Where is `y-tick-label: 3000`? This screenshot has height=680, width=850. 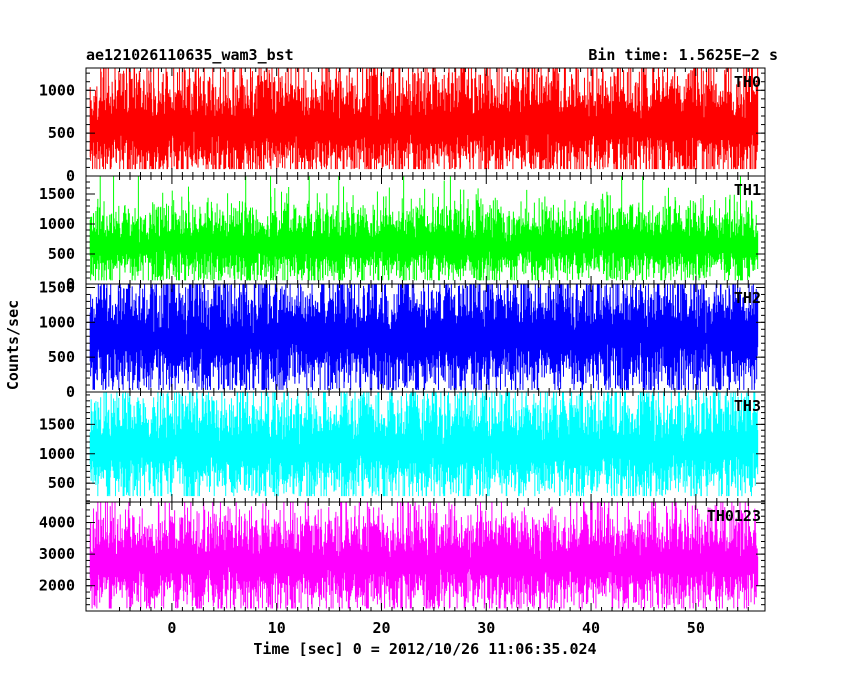
y-tick-label: 3000 is located at coordinates (57, 554).